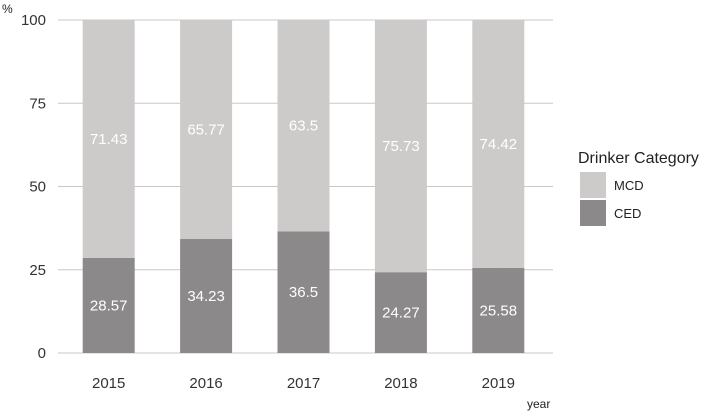 This screenshot has height=412, width=709. Describe the element at coordinates (37, 103) in the screenshot. I see `y-tick-label-75: 75` at that location.